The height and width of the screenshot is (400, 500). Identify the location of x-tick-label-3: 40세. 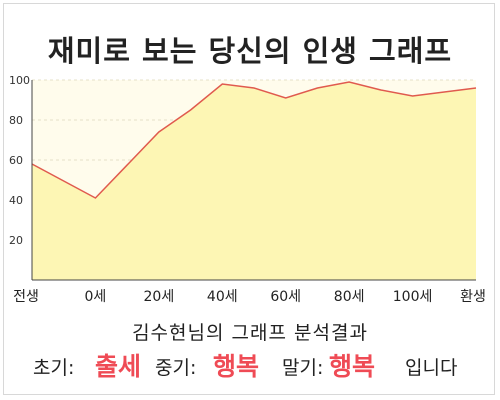
(222, 297).